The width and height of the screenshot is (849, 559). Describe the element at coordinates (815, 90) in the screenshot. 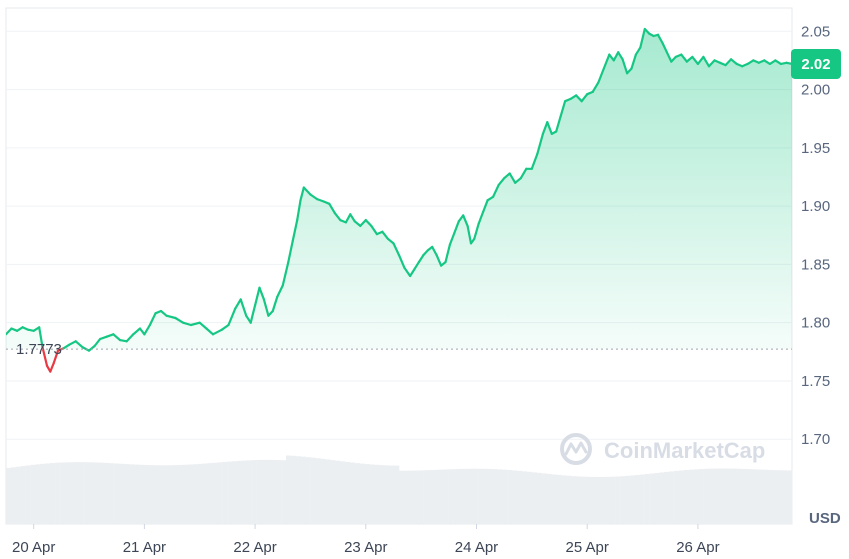

I see `y-tick-label: 2.00` at that location.